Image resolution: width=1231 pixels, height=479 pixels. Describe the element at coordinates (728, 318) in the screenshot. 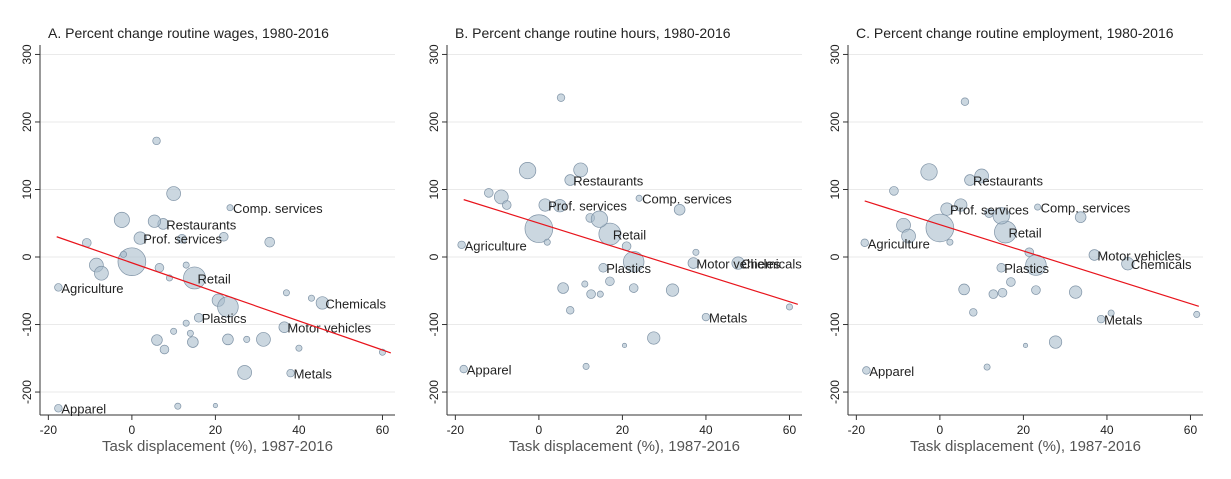

I see `point-label: Metals` at that location.